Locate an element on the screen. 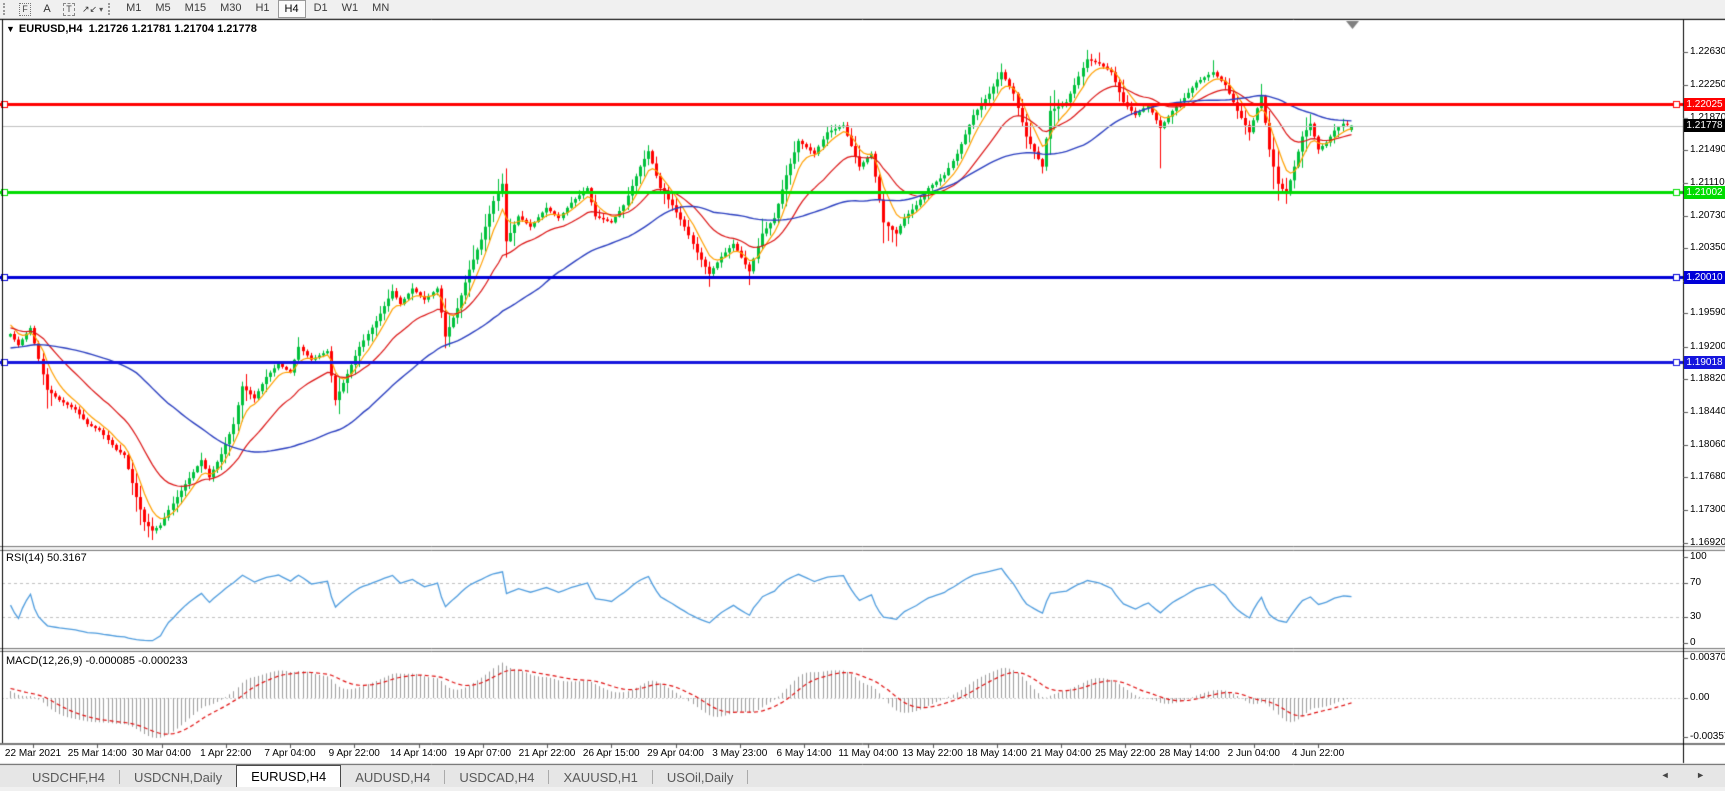 Image resolution: width=1725 pixels, height=791 pixels. arrows-glyph: ↗↙ is located at coordinates (90, 8).